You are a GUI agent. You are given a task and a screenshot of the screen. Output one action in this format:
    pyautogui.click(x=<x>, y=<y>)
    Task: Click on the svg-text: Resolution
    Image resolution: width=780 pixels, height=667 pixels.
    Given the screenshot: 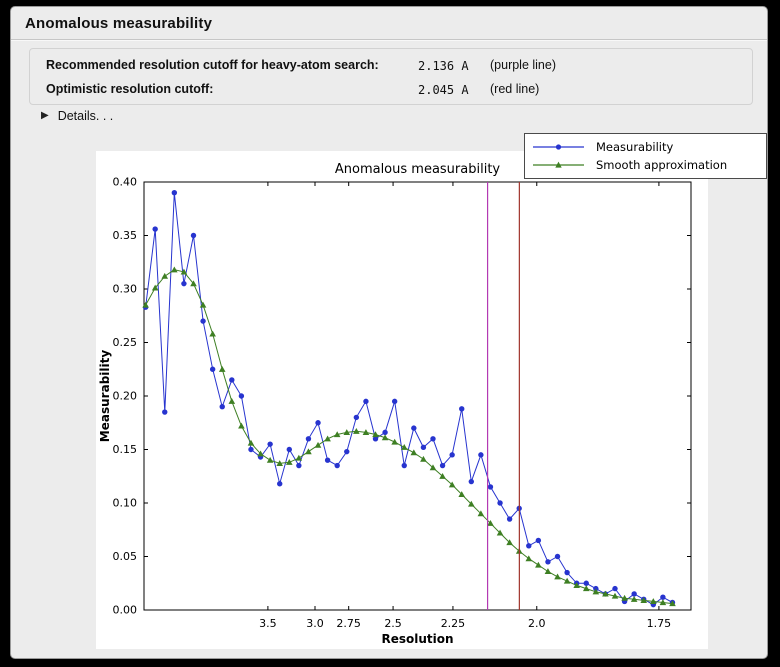 What is the action you would take?
    pyautogui.click(x=417, y=639)
    